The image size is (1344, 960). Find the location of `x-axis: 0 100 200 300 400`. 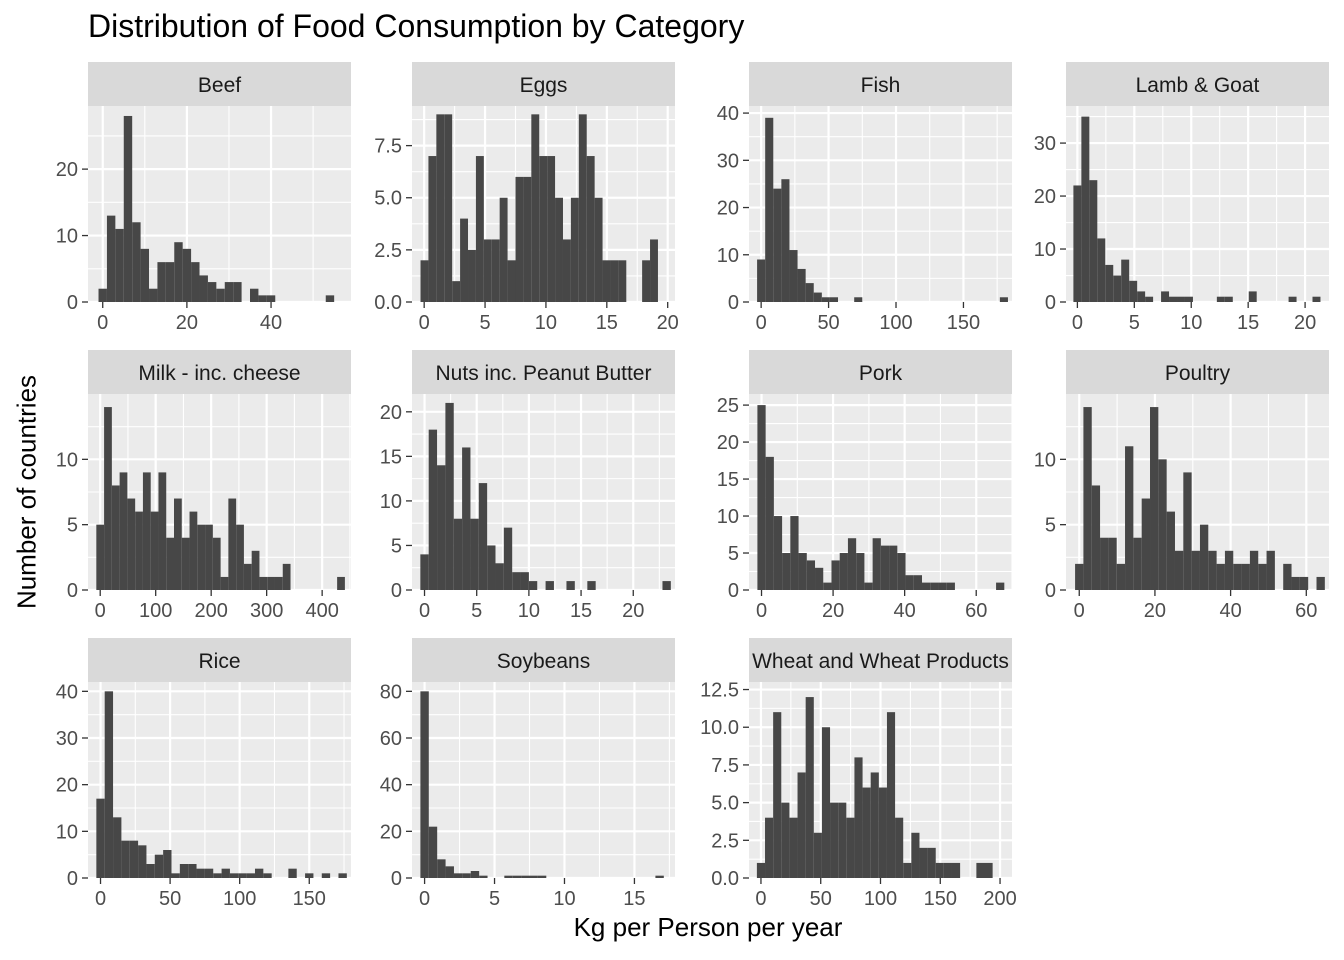

x-axis: 0 100 200 300 400 is located at coordinates (217, 606).